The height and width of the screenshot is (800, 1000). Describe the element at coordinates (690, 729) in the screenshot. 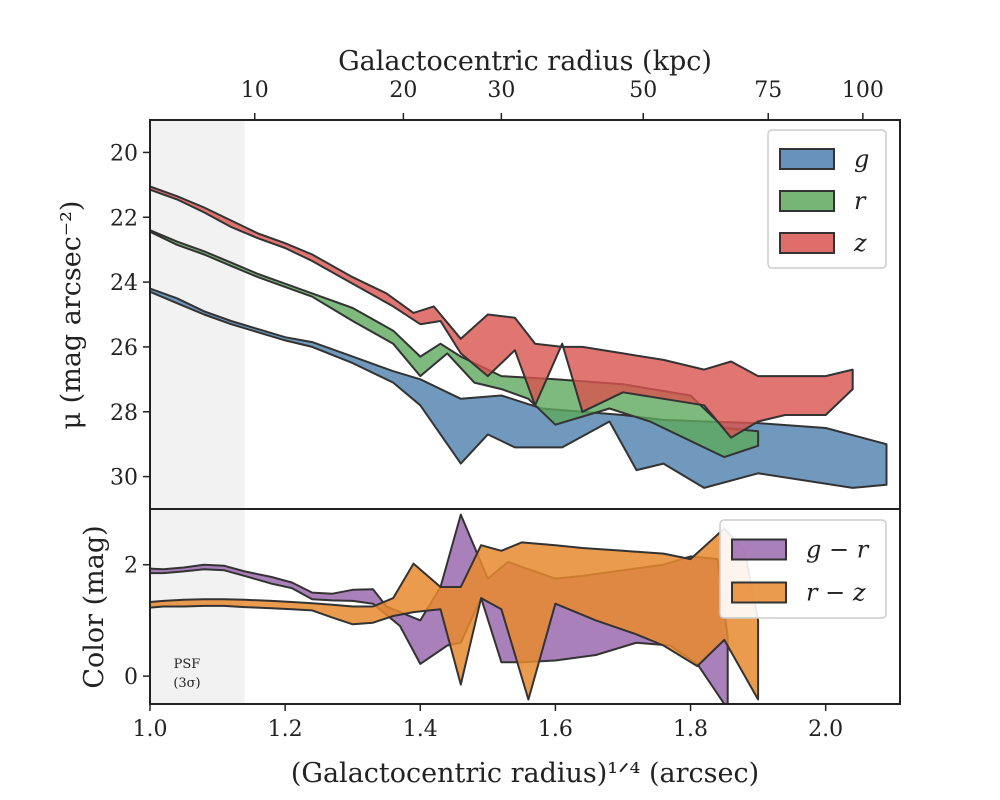

I see `x-tick-label-1.8: 1.8` at that location.